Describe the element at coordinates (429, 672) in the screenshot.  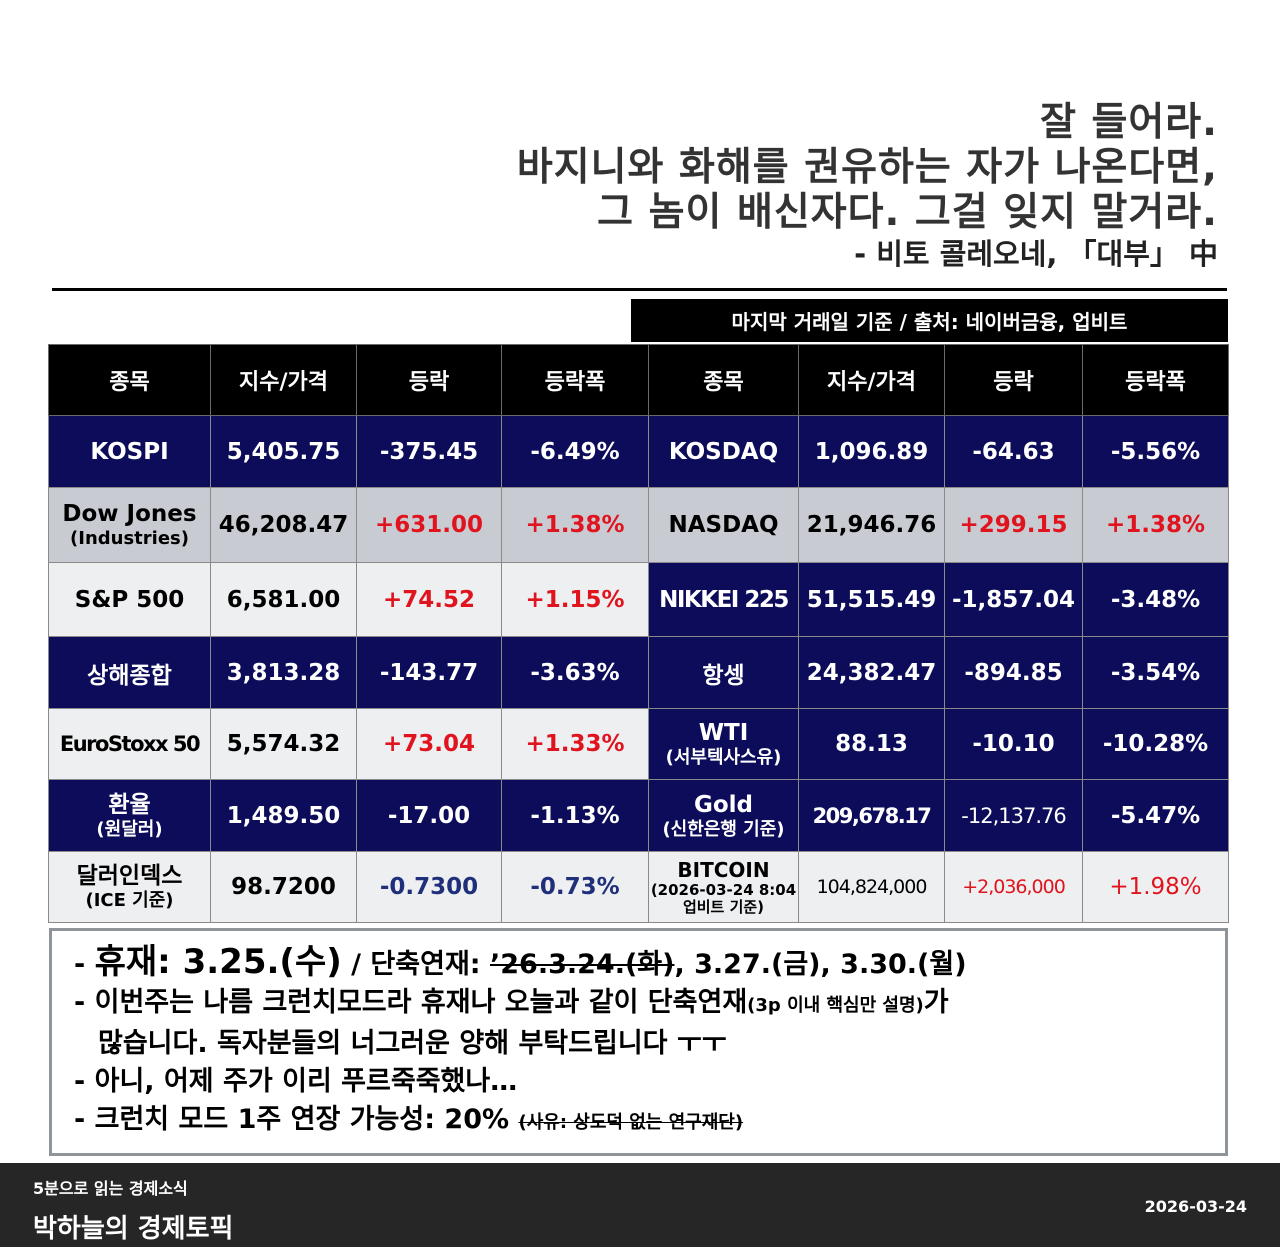
I see `index-change: -143.77` at that location.